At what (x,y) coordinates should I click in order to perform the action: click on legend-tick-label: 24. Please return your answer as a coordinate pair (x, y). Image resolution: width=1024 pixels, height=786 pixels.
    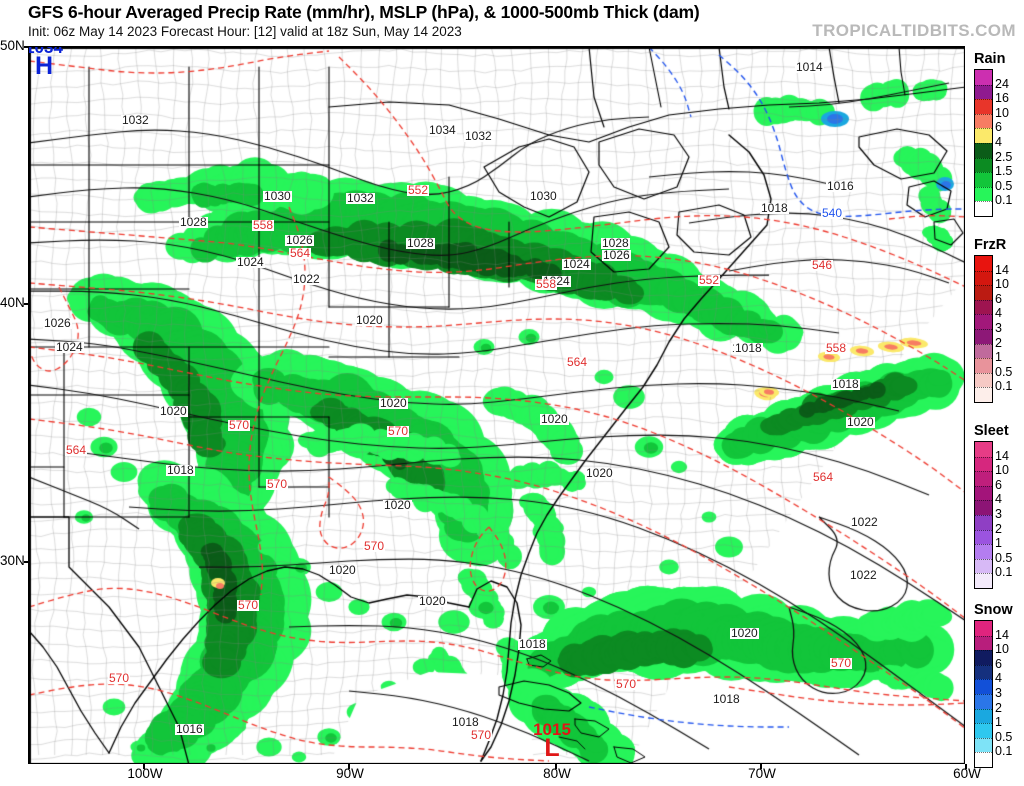
    Looking at the image, I should click on (1002, 83).